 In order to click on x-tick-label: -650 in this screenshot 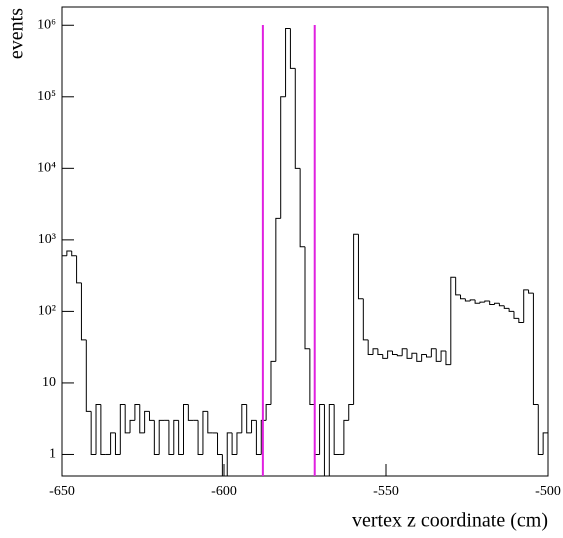, I will do `click(62, 491)`.